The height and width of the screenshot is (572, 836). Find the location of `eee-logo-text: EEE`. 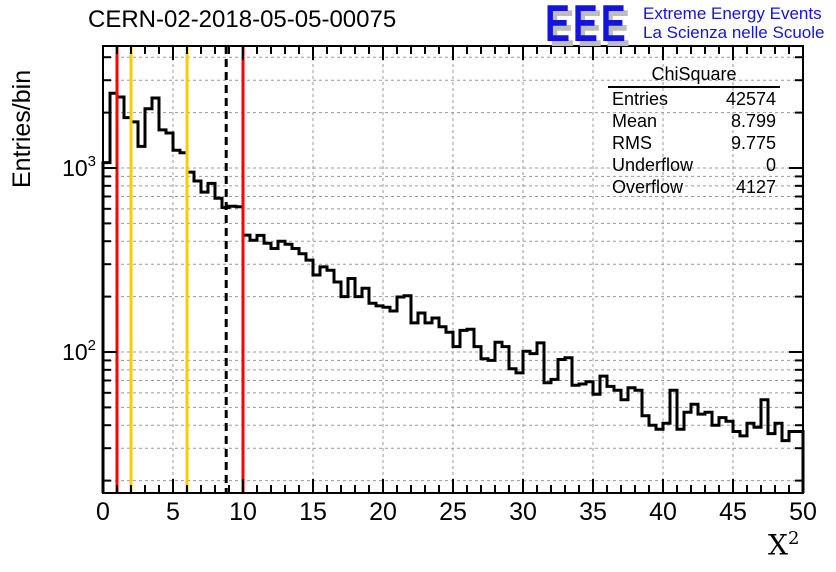

eee-logo-text: EEE is located at coordinates (587, 26).